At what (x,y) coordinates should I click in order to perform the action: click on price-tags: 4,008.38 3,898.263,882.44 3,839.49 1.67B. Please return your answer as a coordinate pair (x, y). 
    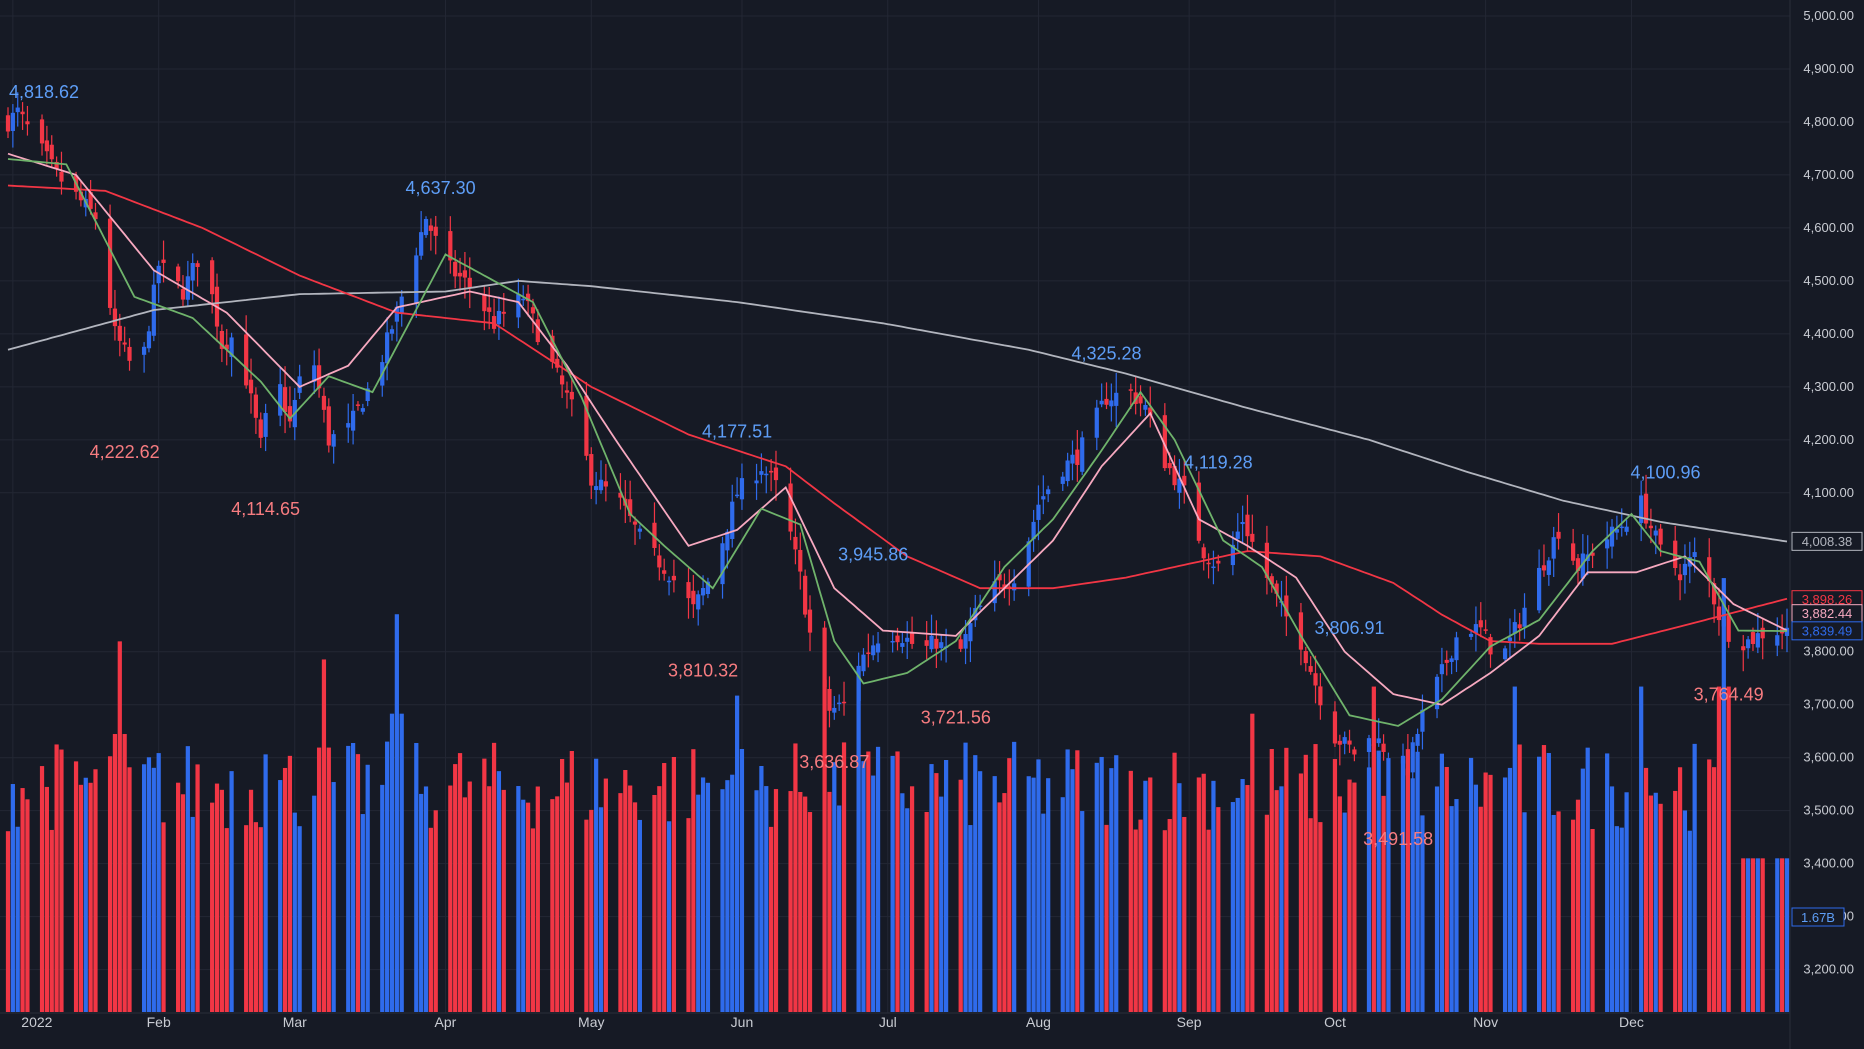
    Looking at the image, I should click on (1827, 729).